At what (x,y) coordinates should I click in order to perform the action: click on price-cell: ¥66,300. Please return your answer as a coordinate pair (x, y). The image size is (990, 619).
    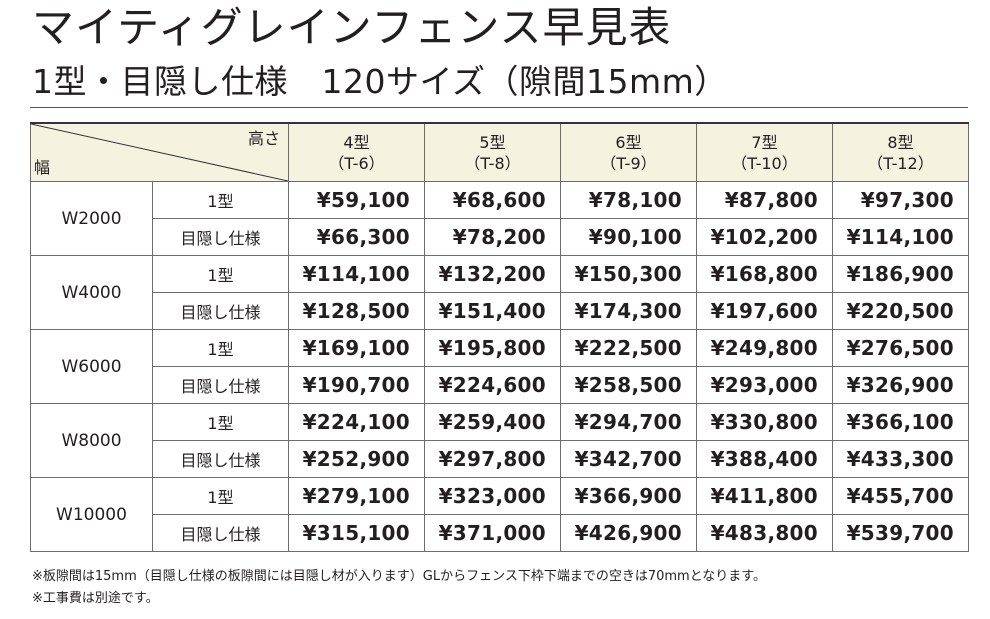
    Looking at the image, I should click on (356, 237).